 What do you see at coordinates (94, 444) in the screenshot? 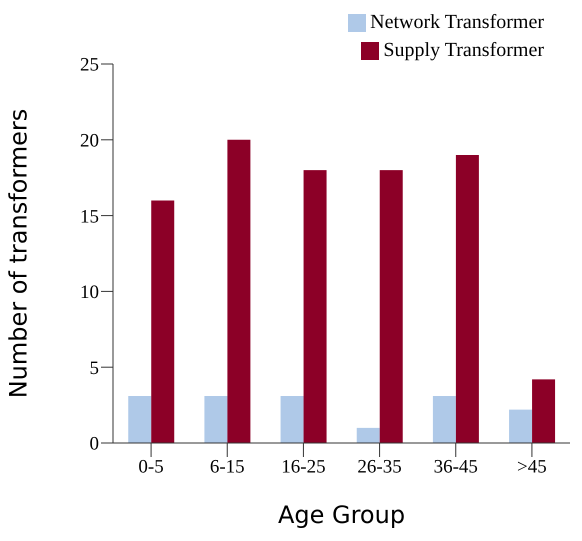
I see `y-tick-label: 0` at bounding box center [94, 444].